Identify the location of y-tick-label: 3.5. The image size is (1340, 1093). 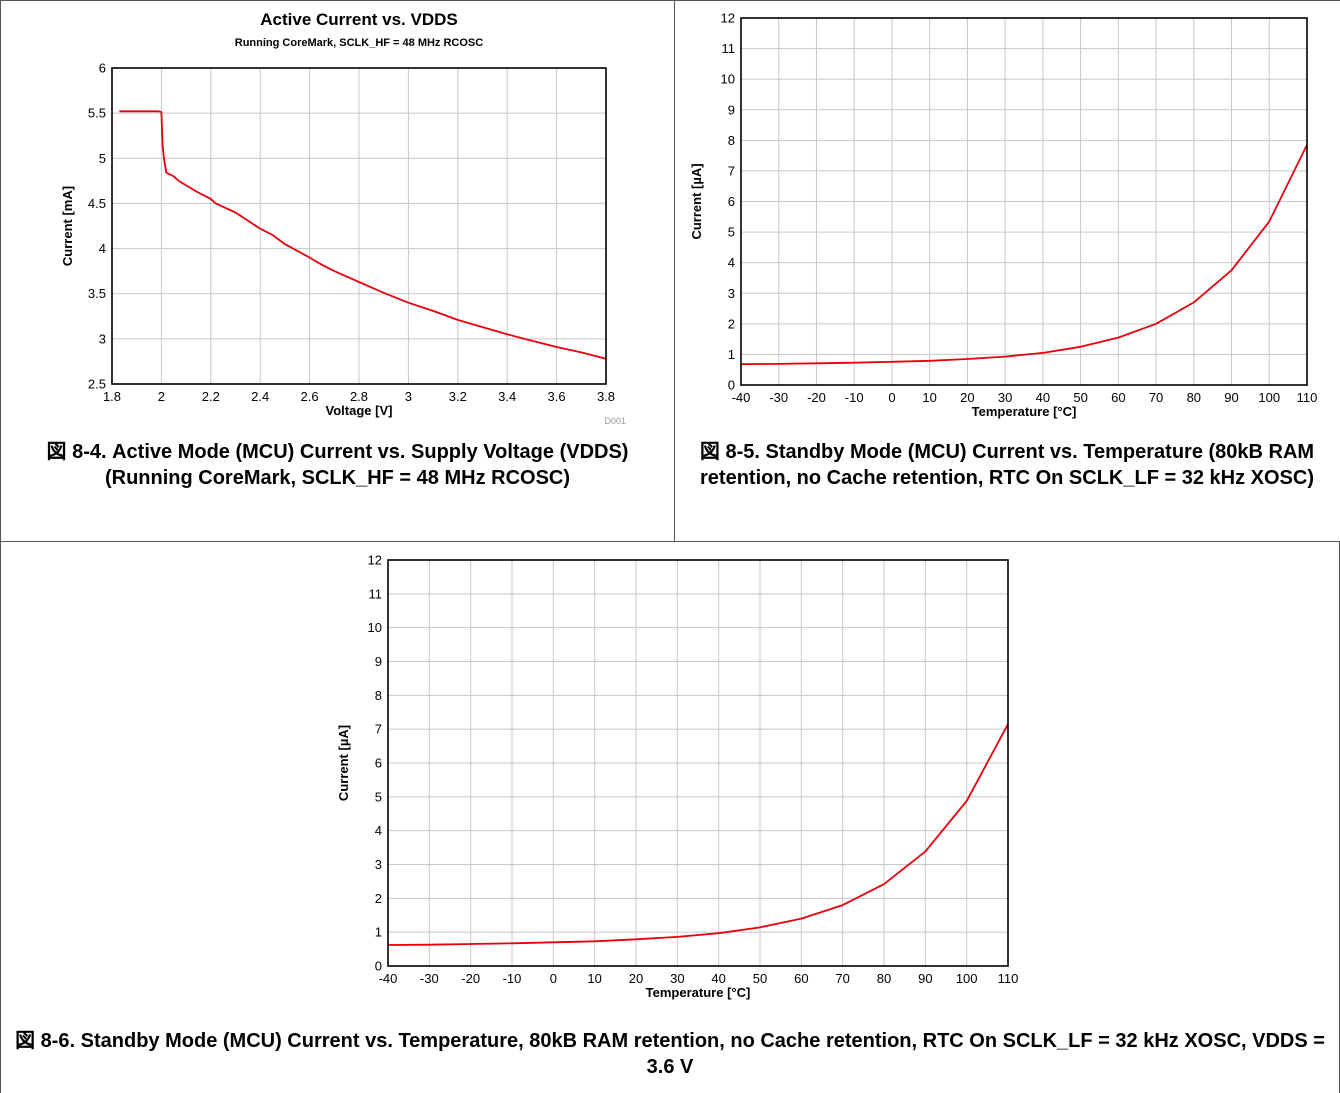
(97, 293).